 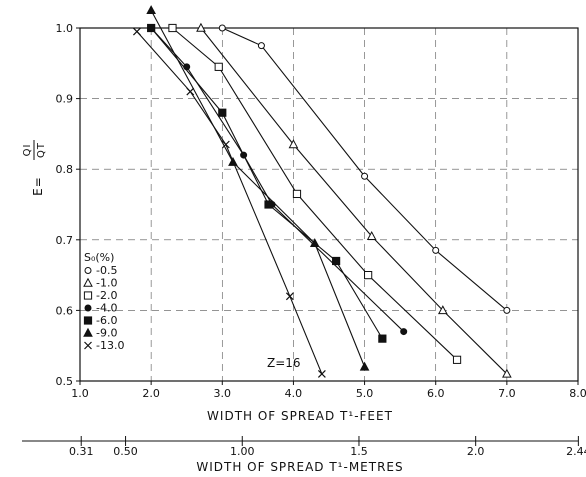 What do you see at coordinates (68, 205) in the screenshot?
I see `y-axis-ticks: 0.5 0.6 0.7 0.8 0.9 1.0` at bounding box center [68, 205].